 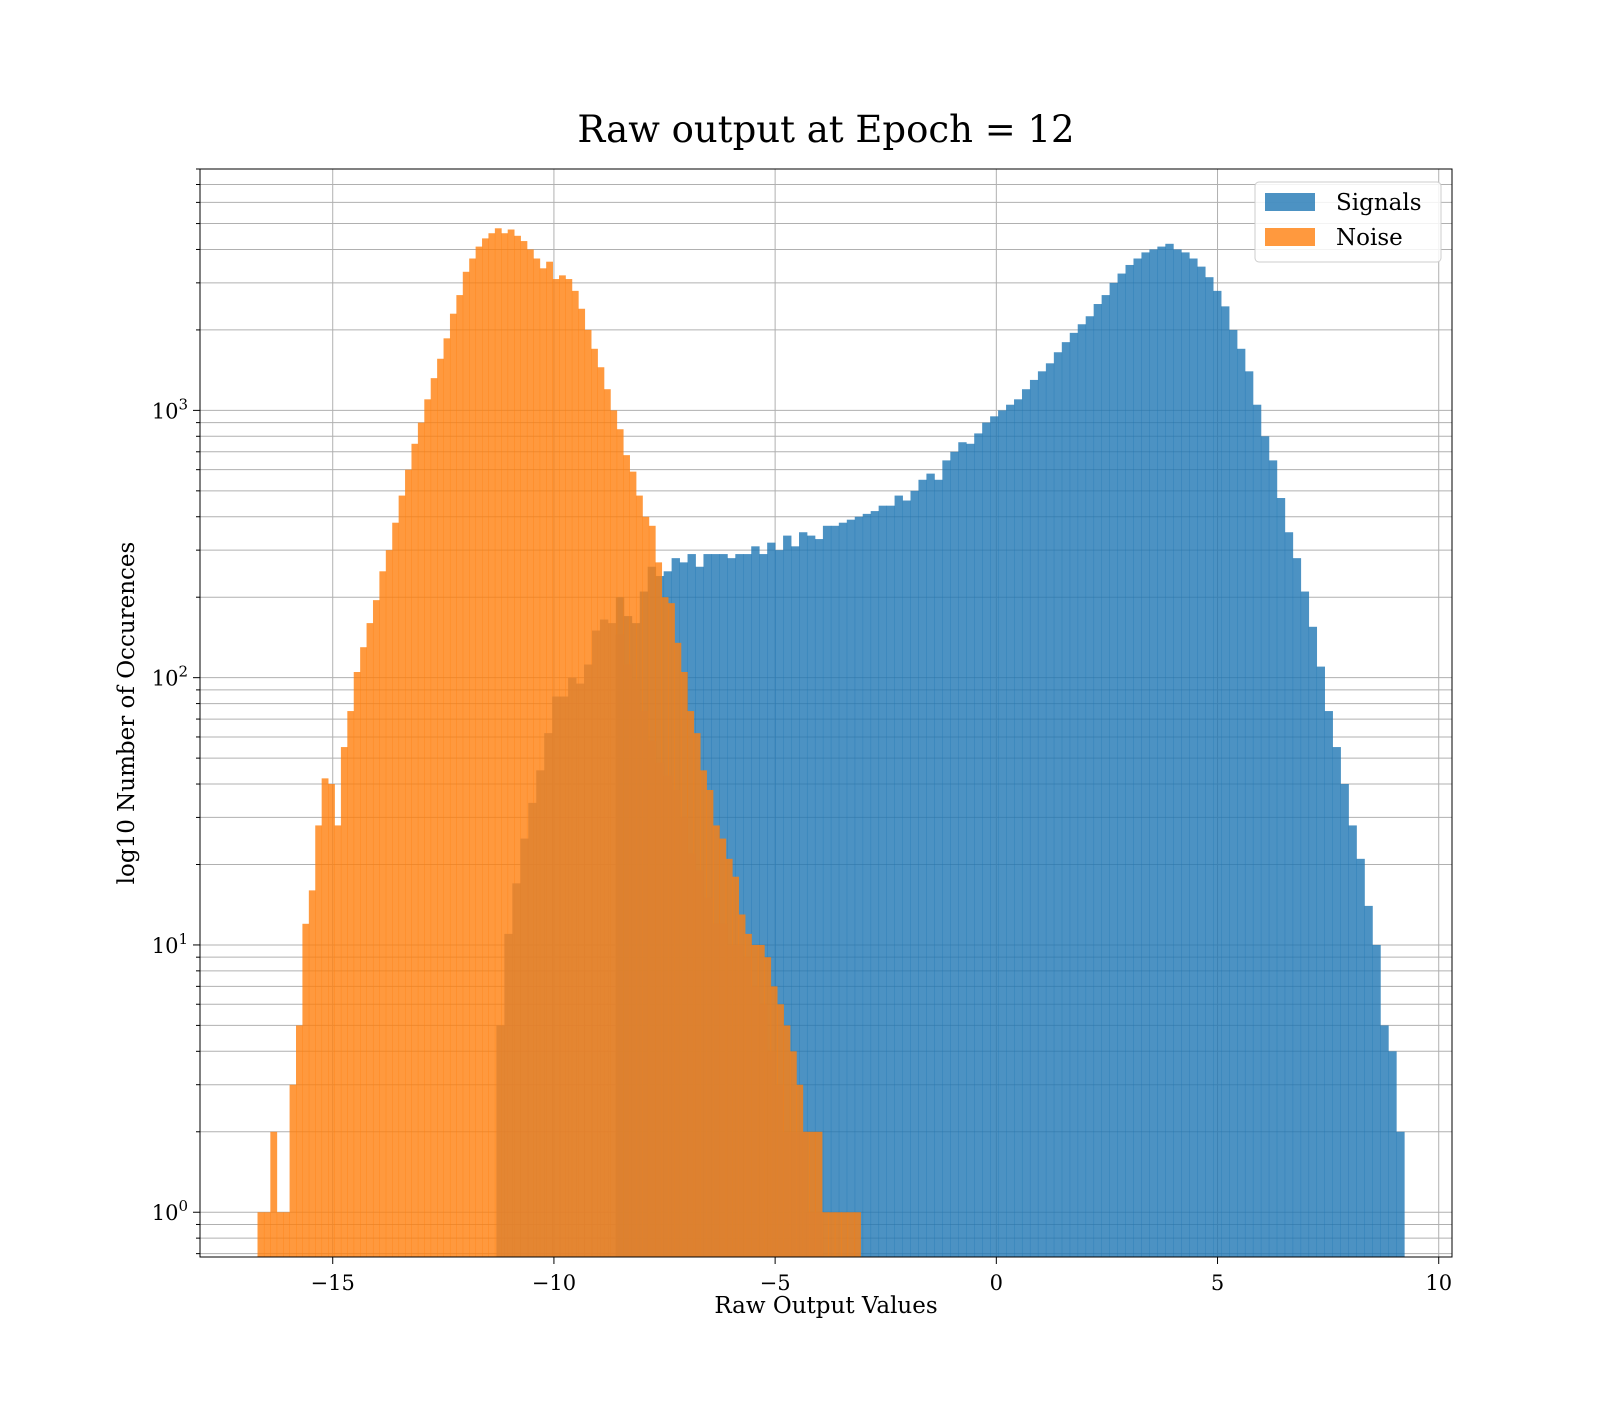 I want to click on x-axis-label: Raw Output Values, so click(x=825, y=1306).